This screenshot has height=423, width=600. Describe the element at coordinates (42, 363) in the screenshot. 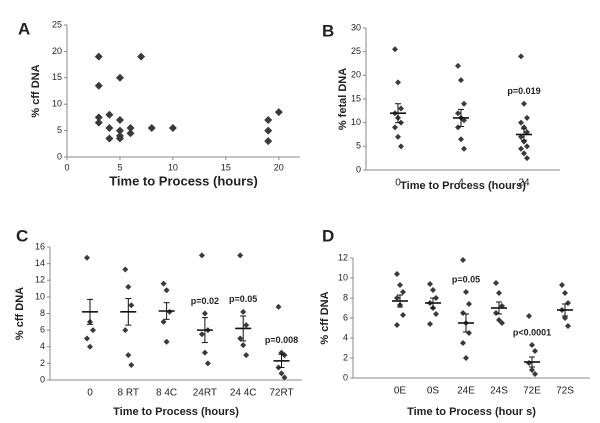

I see `y-tick-label: 2` at that location.